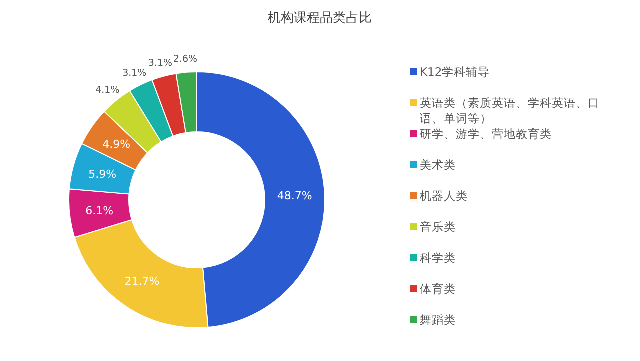 The image size is (640, 361). What do you see at coordinates (486, 134) in the screenshot?
I see `legend-label: 研学、游学、营地教育类` at bounding box center [486, 134].